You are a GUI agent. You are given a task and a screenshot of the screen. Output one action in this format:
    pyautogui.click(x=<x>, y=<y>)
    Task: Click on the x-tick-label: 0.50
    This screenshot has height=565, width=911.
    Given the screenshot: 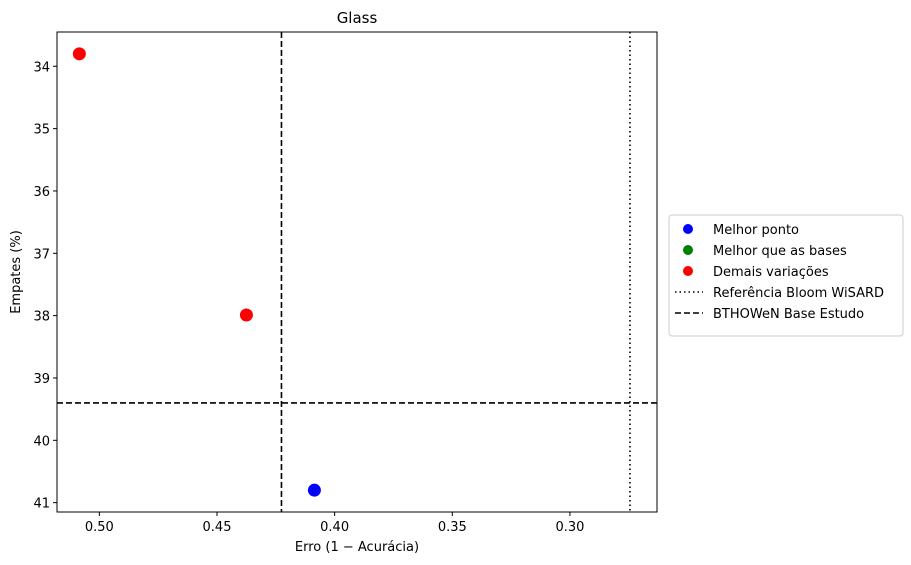 What is the action you would take?
    pyautogui.click(x=99, y=527)
    